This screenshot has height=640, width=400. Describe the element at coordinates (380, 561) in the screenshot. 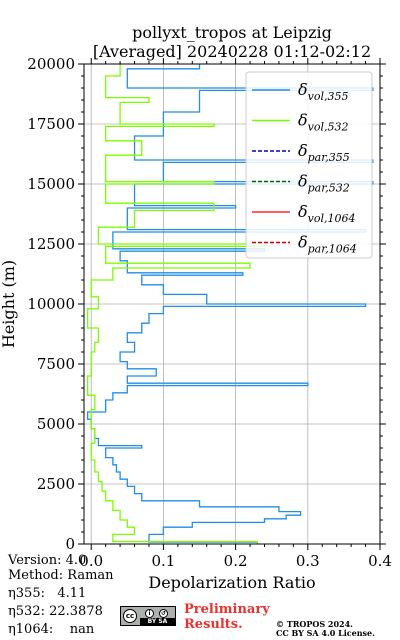

I see `x-tick-label: 0.4` at that location.